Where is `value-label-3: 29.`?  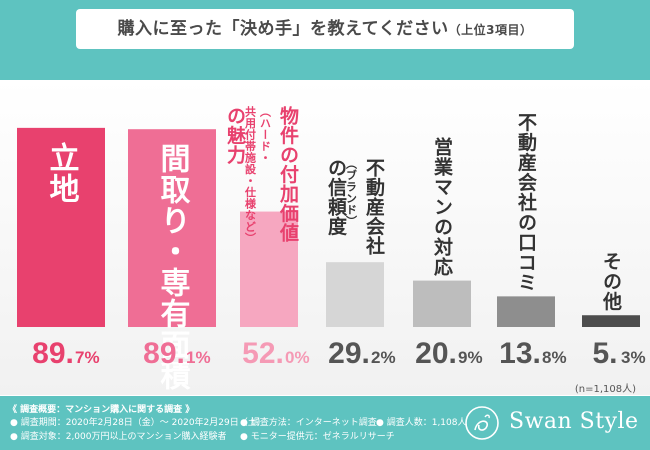
value-label-3: 29. is located at coordinates (349, 353).